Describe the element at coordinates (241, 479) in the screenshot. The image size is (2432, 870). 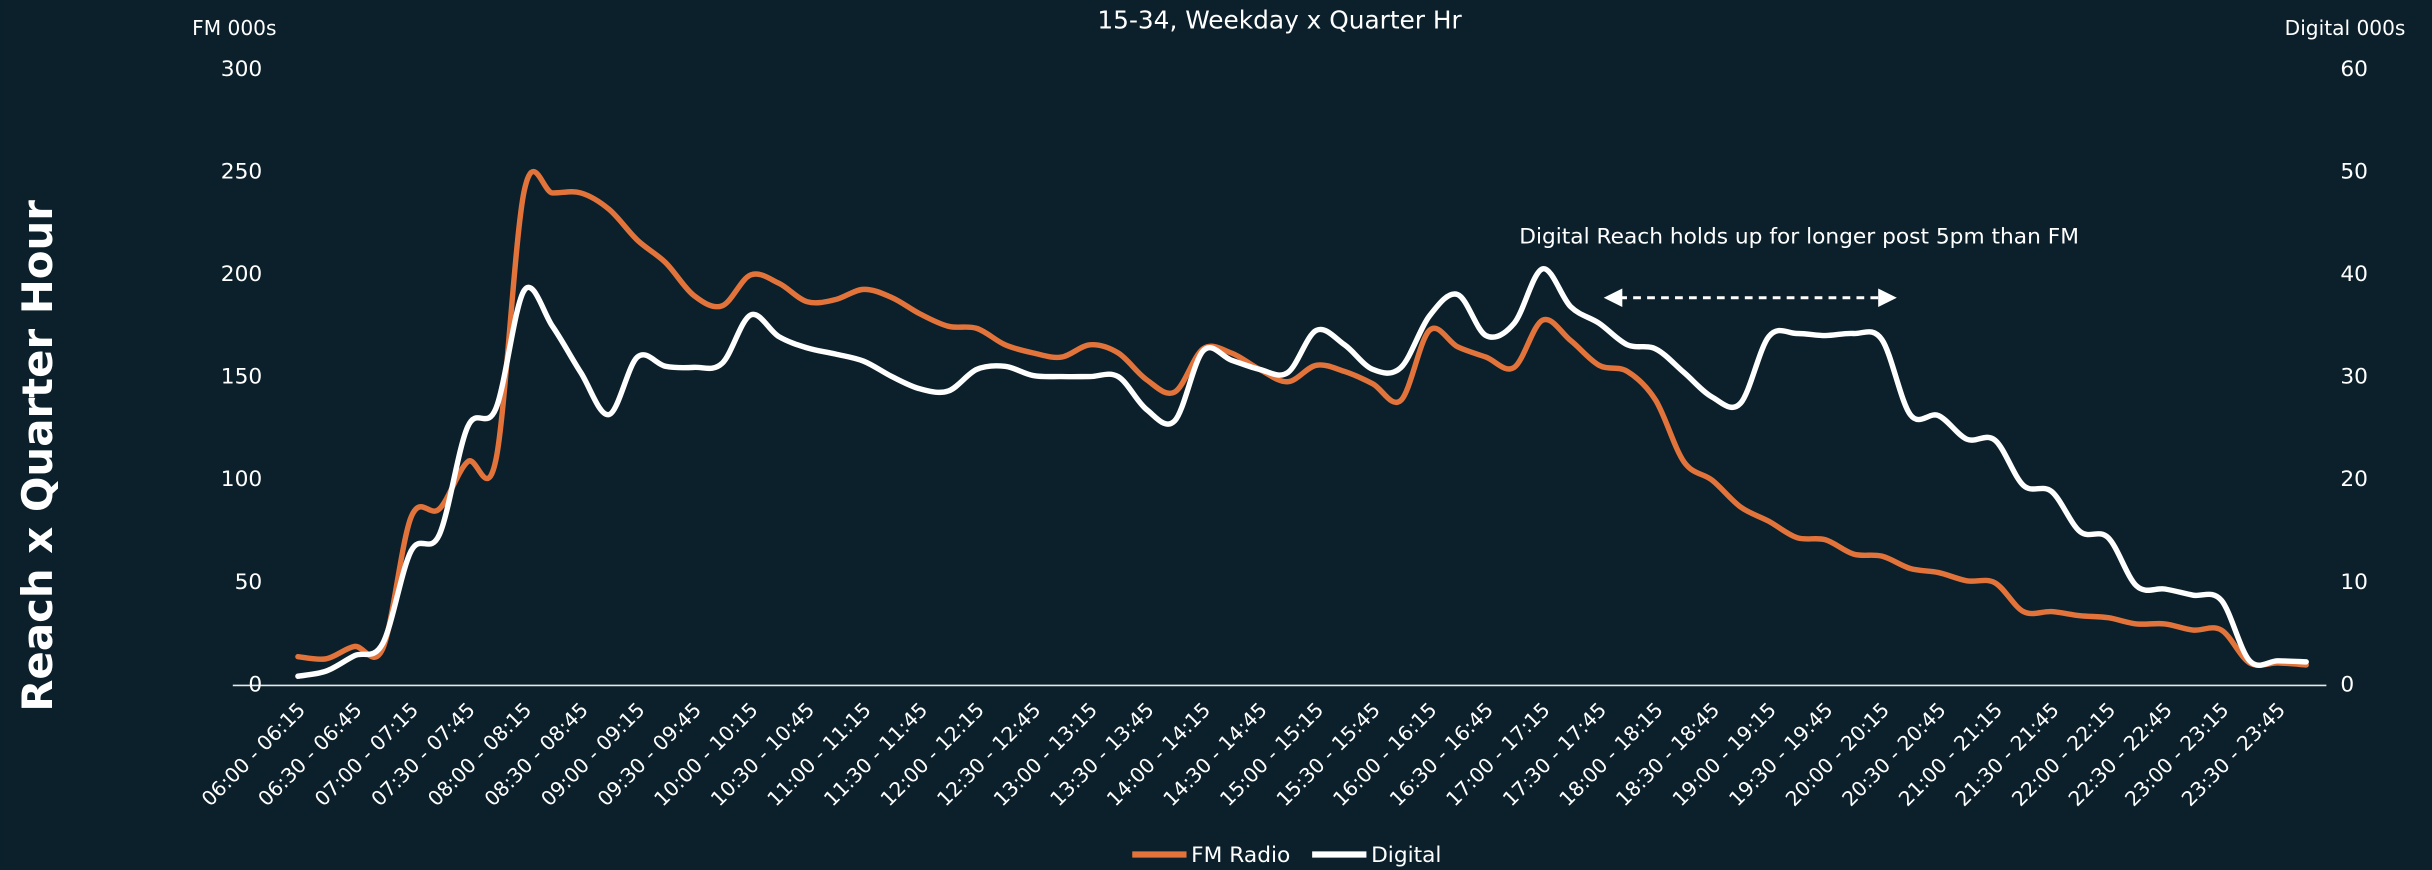
I see `y-tick-label: 100` at that location.